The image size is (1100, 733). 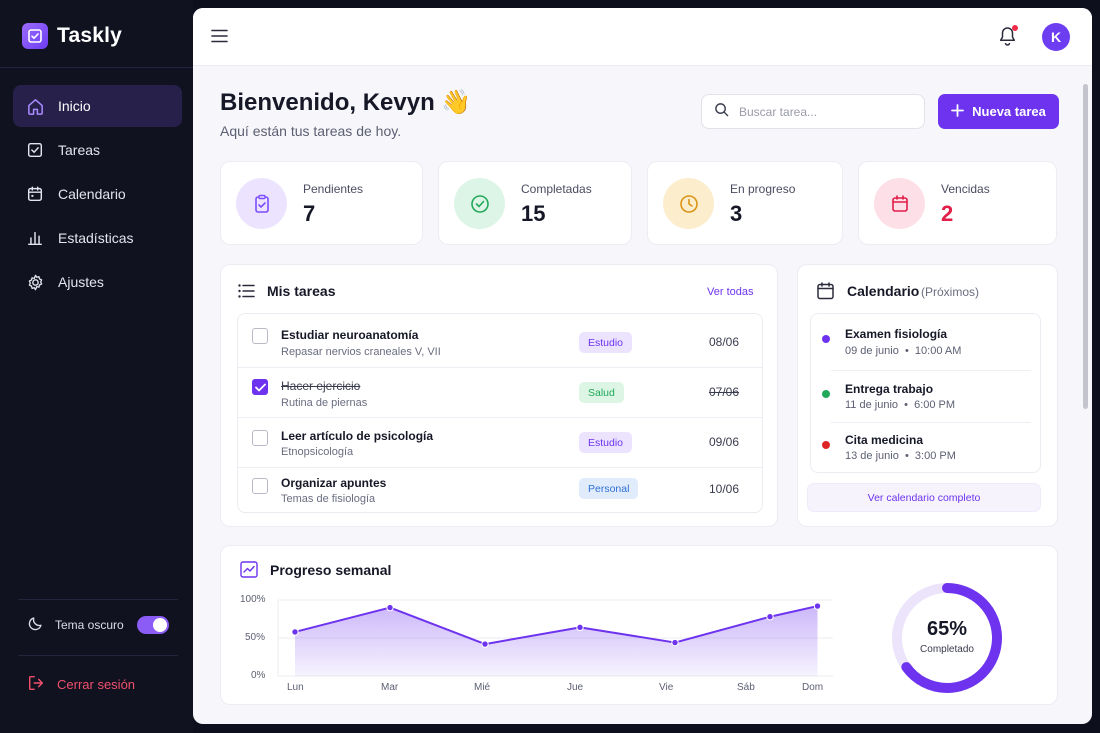 What do you see at coordinates (957, 203) in the screenshot?
I see `stat-card-vencidas: Vencidas 2` at bounding box center [957, 203].